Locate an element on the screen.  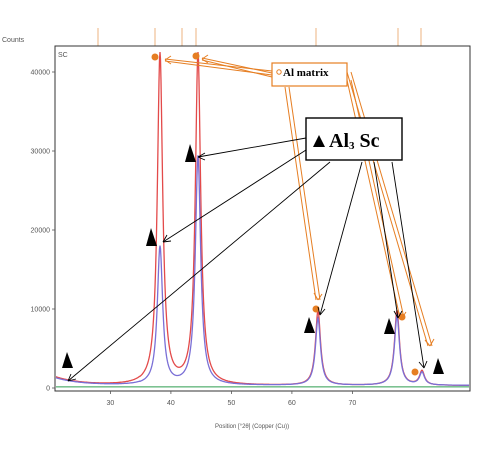
y-tick-label: 10000 is located at coordinates (41, 310).